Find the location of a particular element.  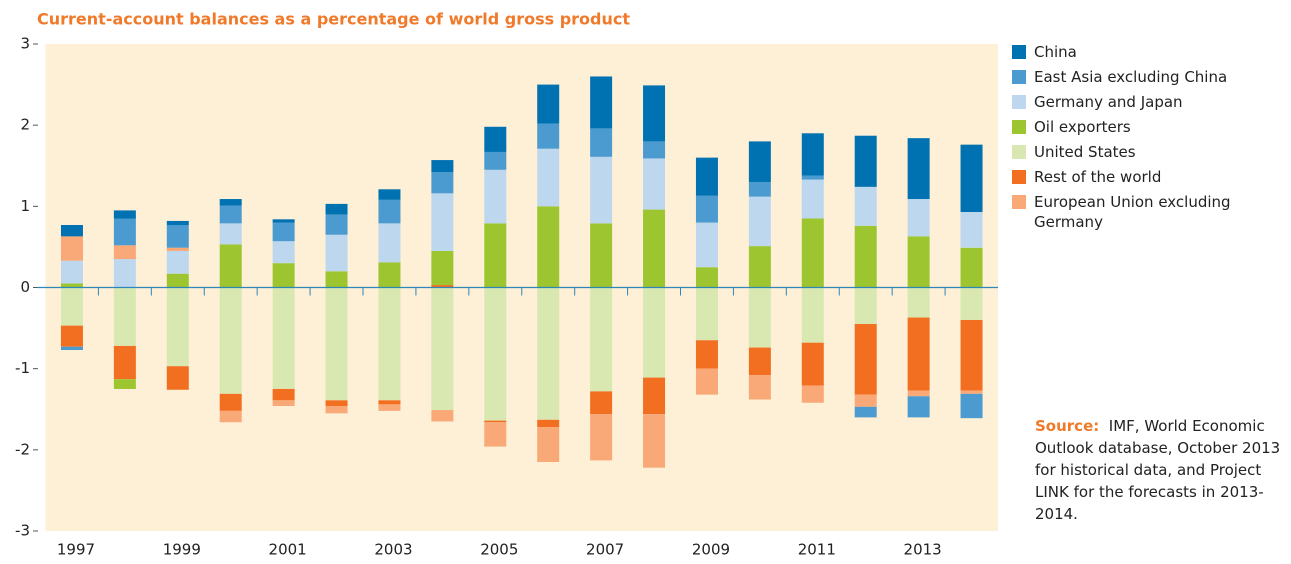

legend-item: East Asia excluding China is located at coordinates (1148, 77).